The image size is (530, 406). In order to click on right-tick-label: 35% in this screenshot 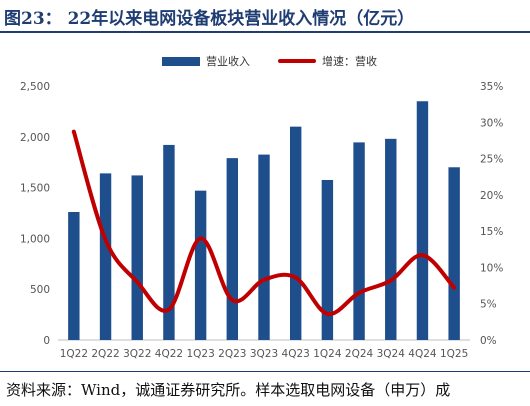, I will do `click(491, 87)`.